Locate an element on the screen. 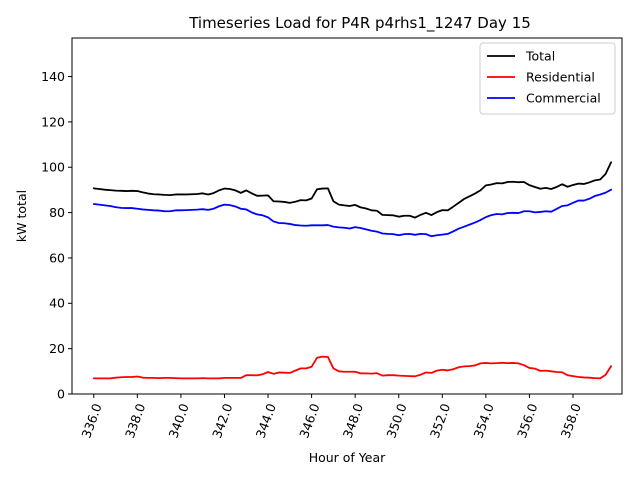 This screenshot has height=480, width=640. y-tick-label: 100 is located at coordinates (53, 167).